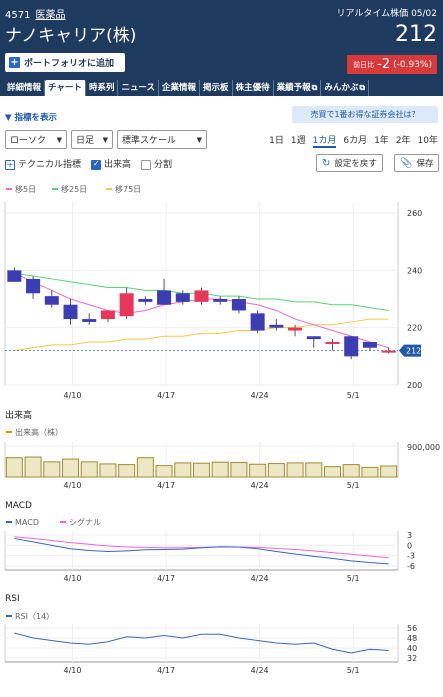 The height and width of the screenshot is (697, 443). Describe the element at coordinates (39, 432) in the screenshot. I see `legend-item: 出来高（株）` at that location.